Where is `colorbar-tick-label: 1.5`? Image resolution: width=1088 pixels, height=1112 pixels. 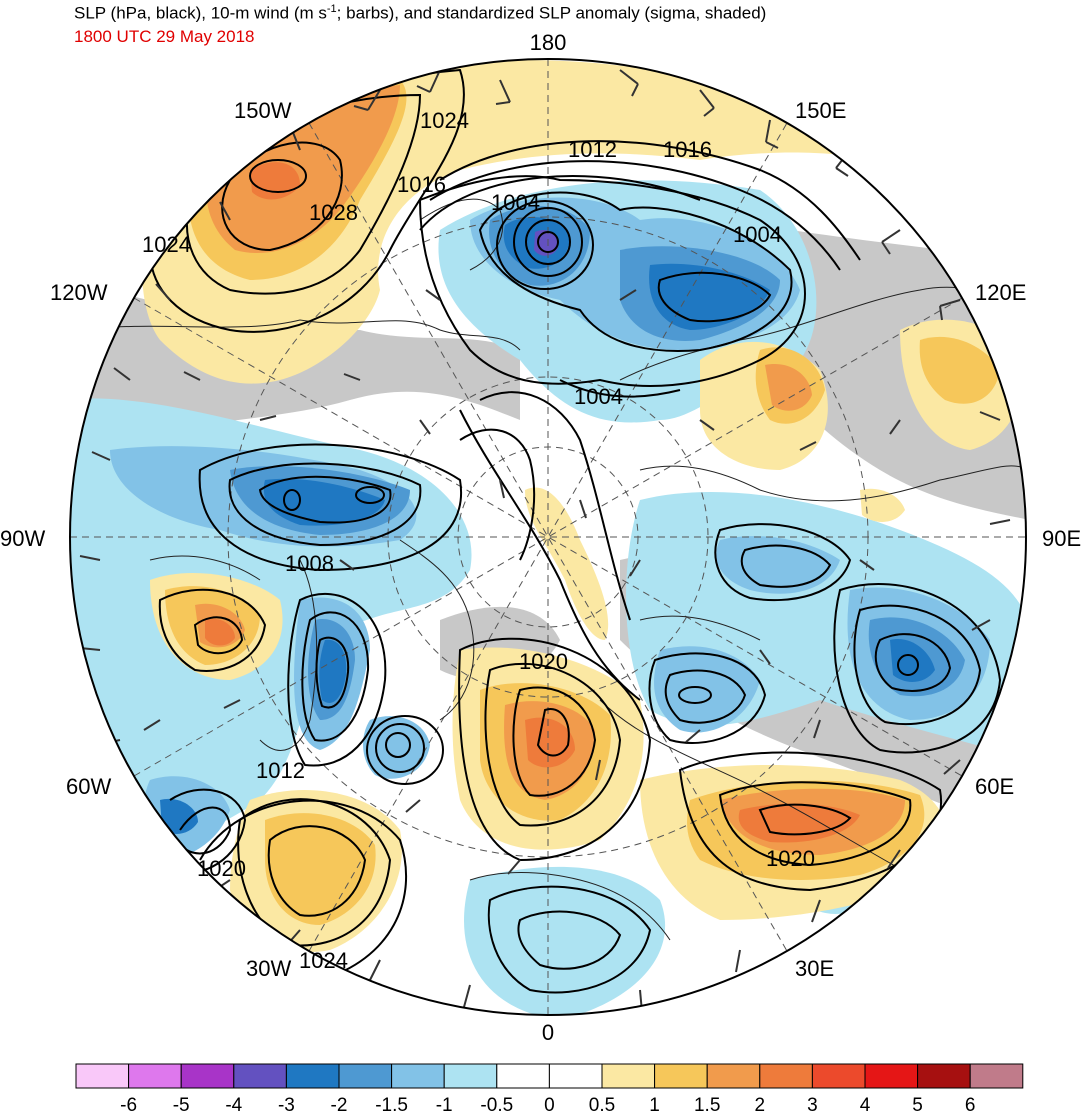
colorbar-tick-label: 1.5 is located at coordinates (707, 1103).